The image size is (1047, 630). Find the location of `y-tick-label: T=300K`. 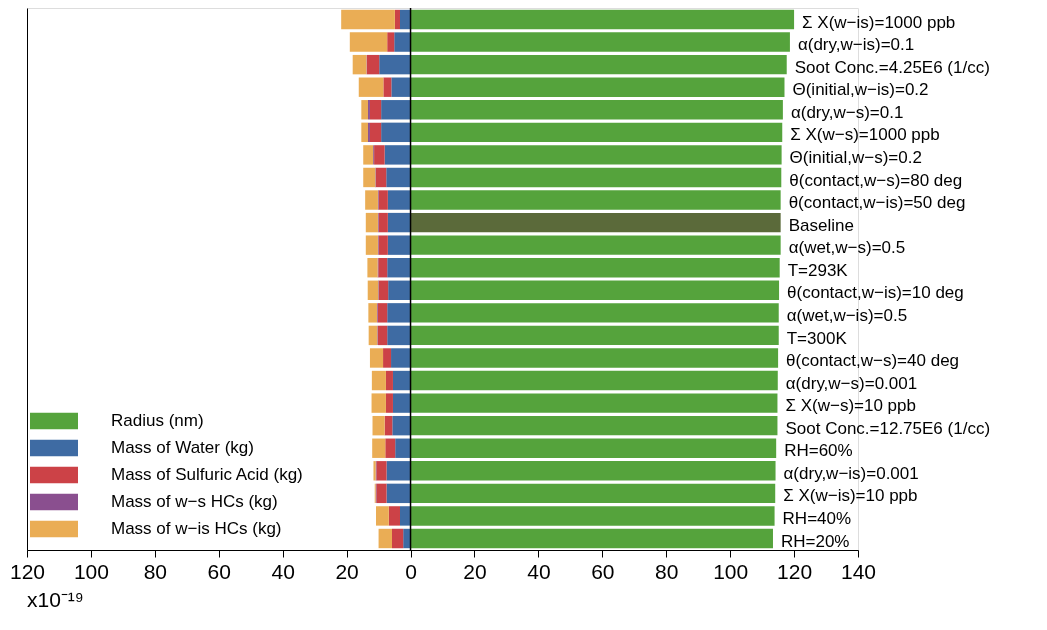

y-tick-label: T=300K is located at coordinates (817, 338).